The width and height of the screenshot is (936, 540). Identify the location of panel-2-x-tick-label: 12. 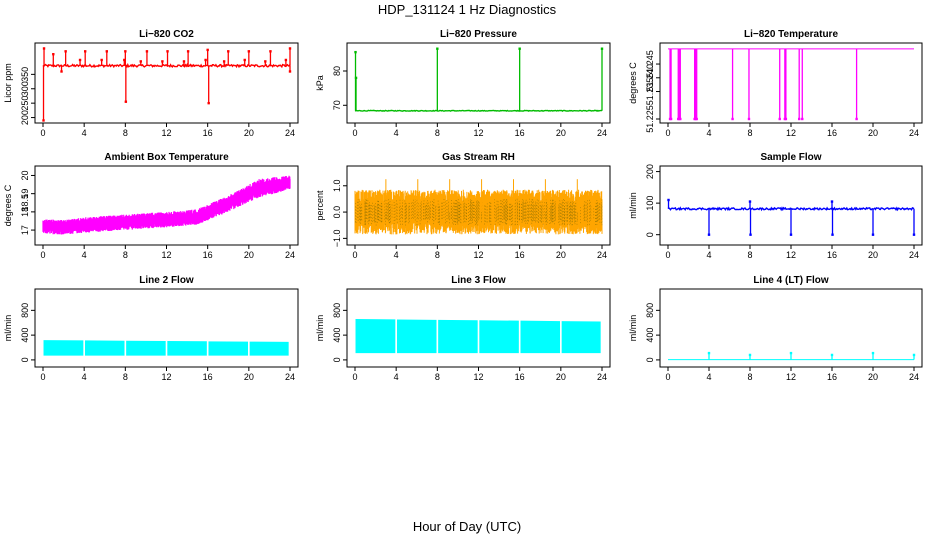
(791, 133).